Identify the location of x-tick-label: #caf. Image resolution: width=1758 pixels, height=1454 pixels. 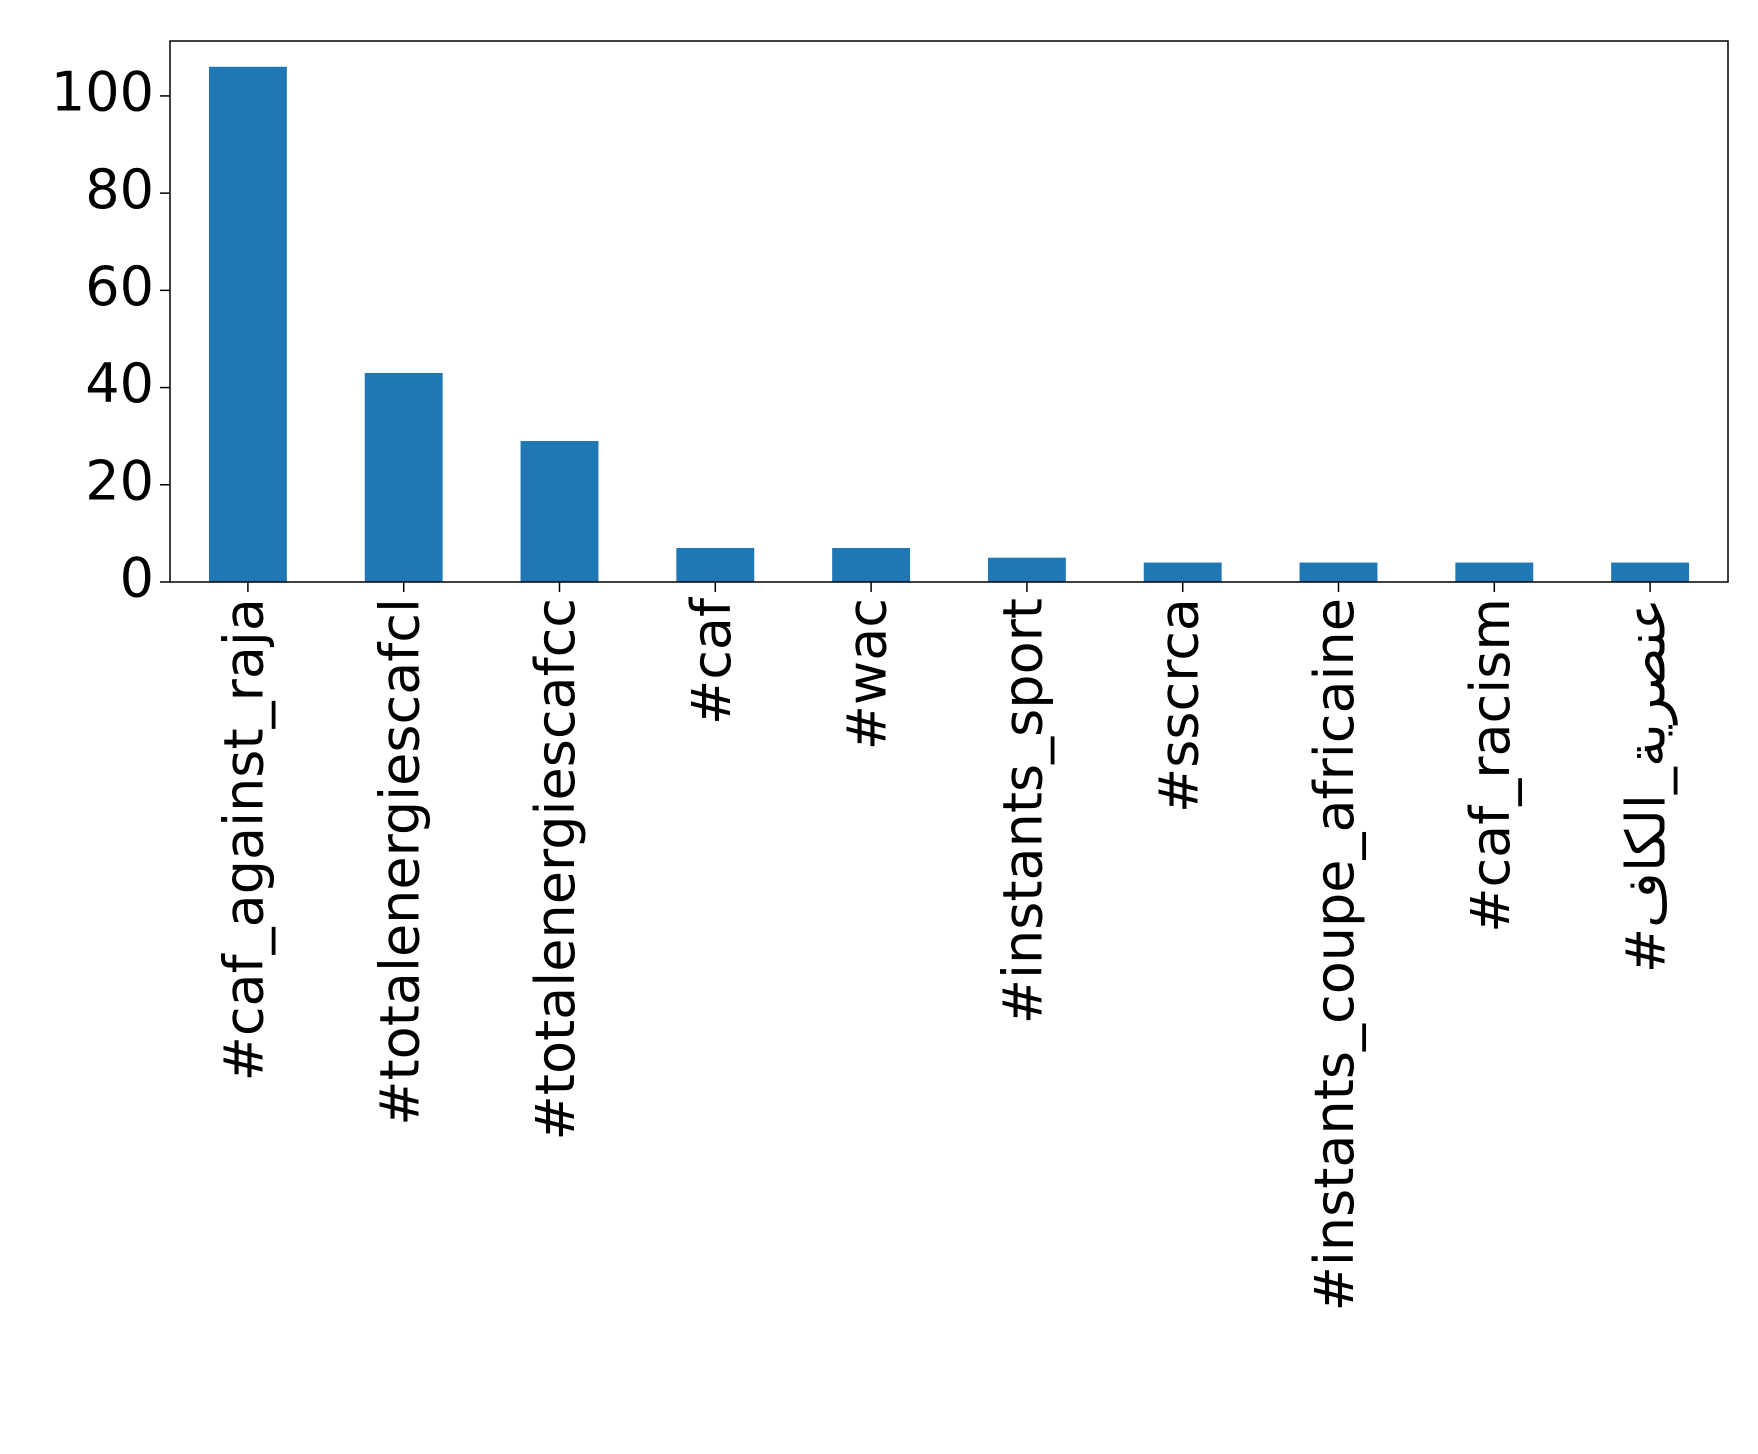
(711, 660).